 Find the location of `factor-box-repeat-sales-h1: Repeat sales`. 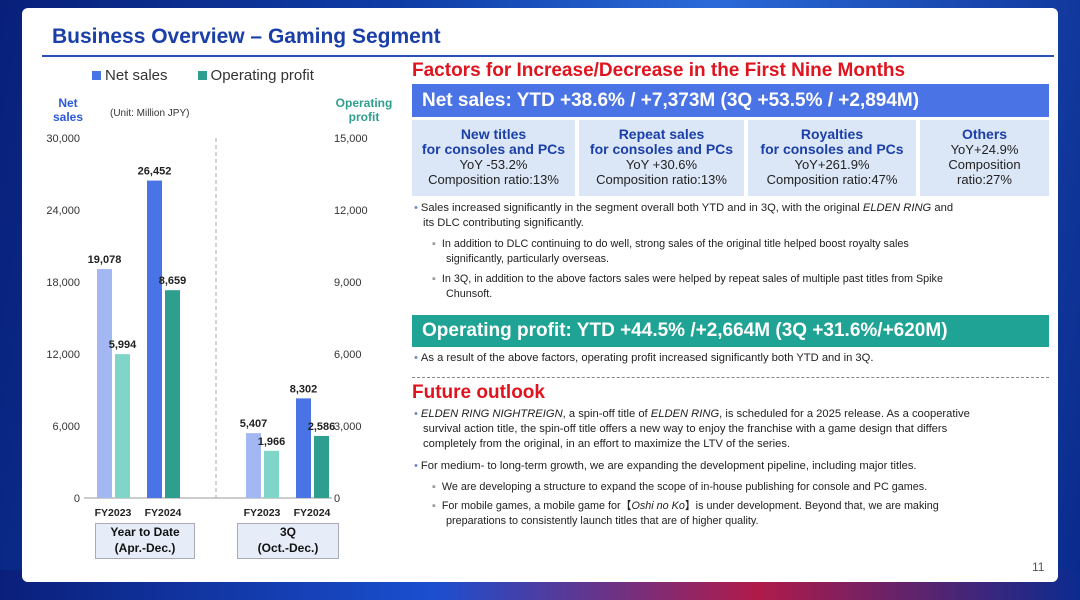

factor-box-repeat-sales-h1: Repeat sales is located at coordinates (661, 134).